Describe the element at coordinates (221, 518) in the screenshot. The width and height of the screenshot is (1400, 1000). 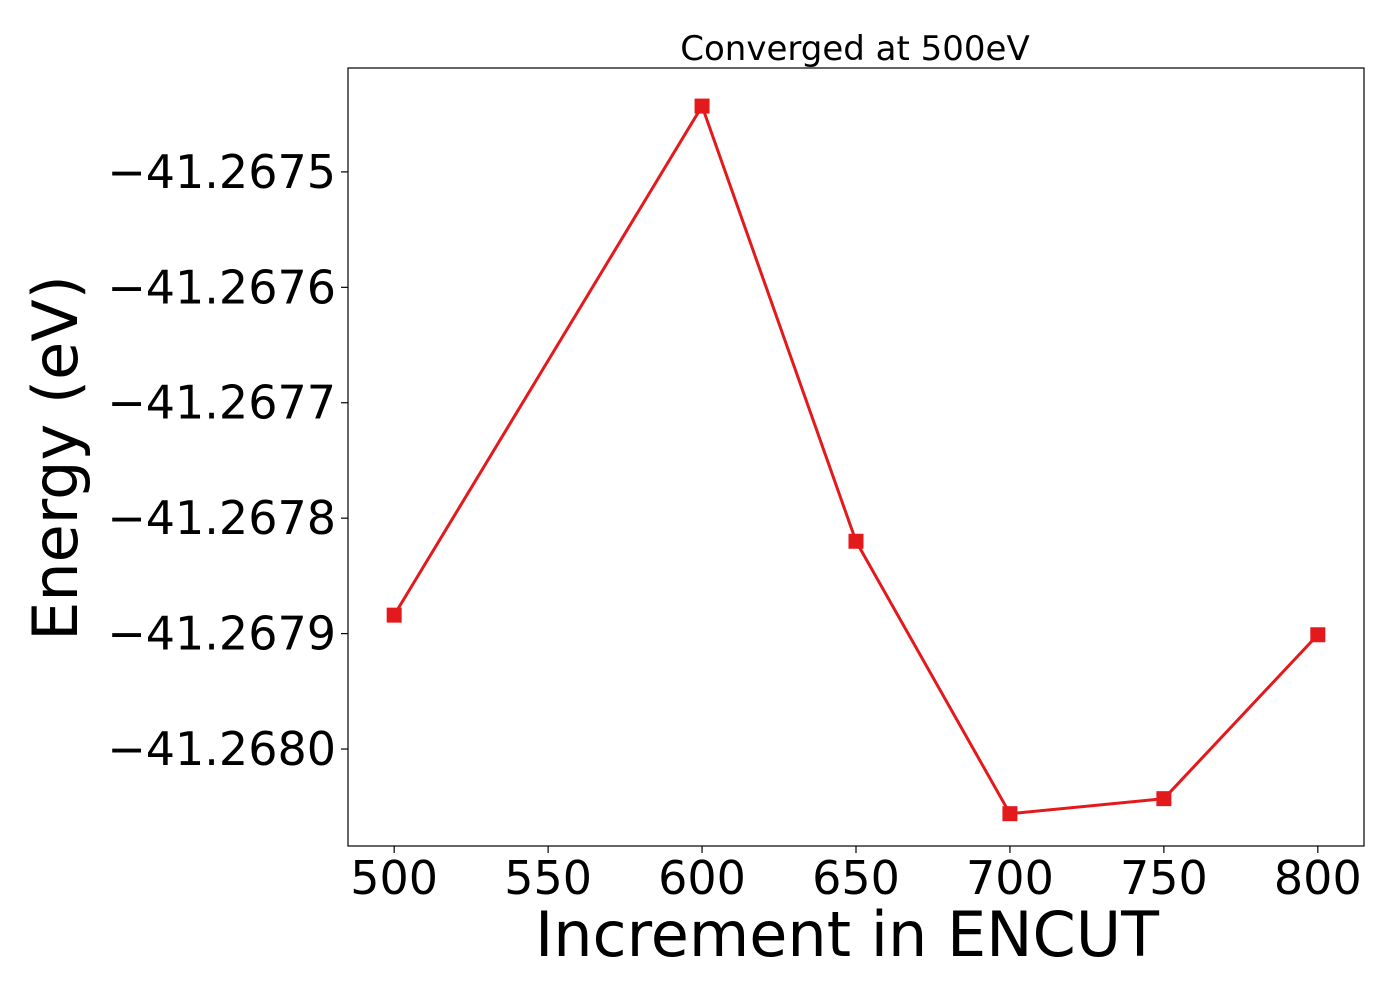
I see `y-tick-label: −41.2678` at that location.